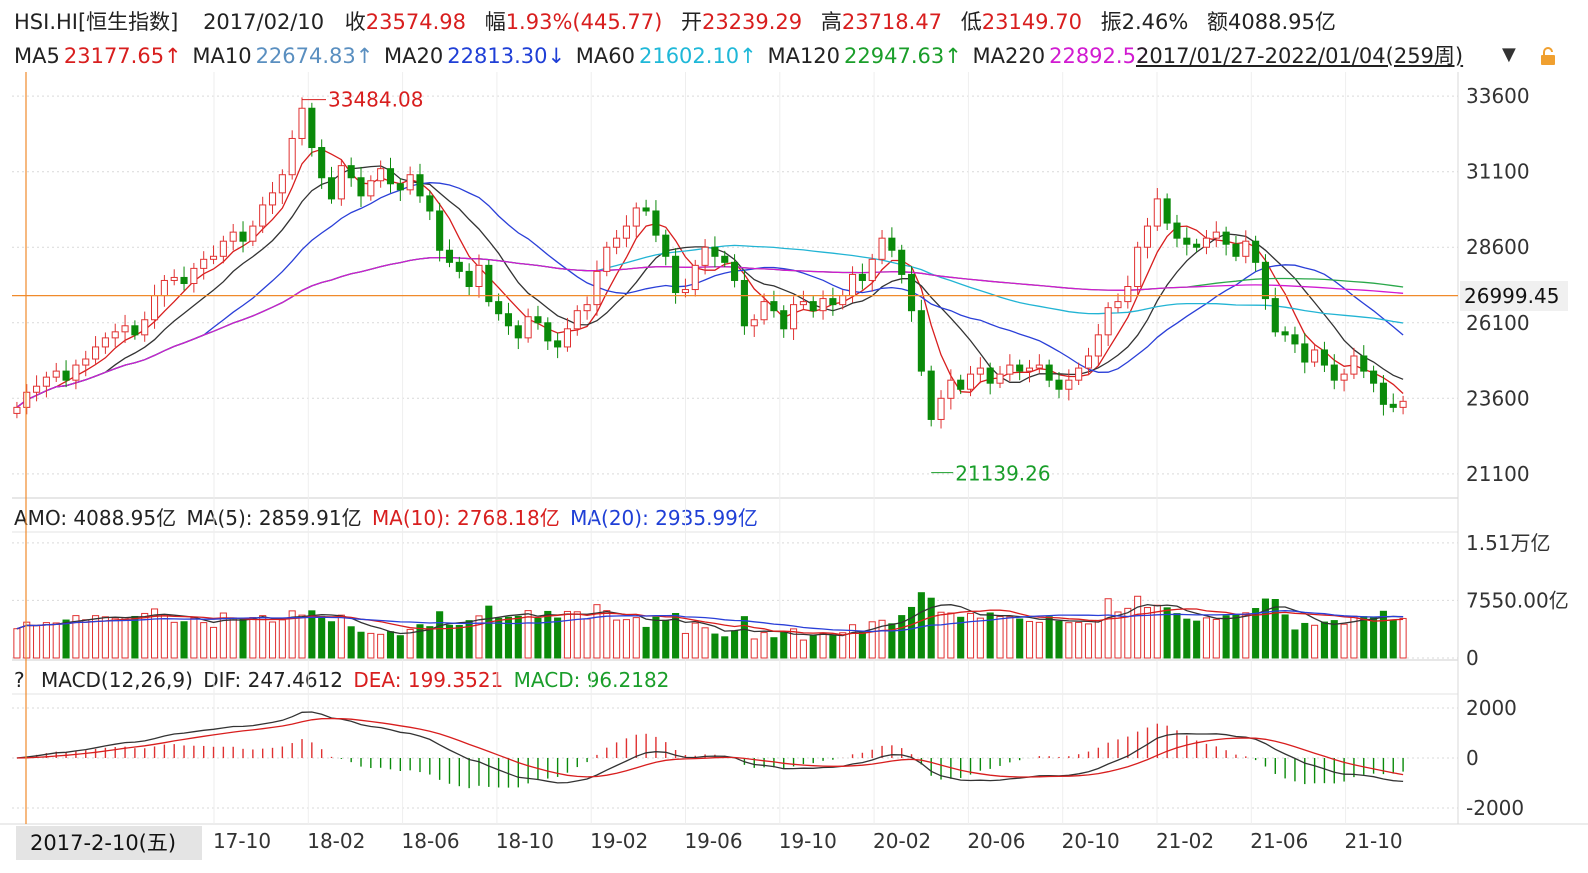  Describe the element at coordinates (1472, 658) in the screenshot. I see `volume-tick-label: 0` at that location.